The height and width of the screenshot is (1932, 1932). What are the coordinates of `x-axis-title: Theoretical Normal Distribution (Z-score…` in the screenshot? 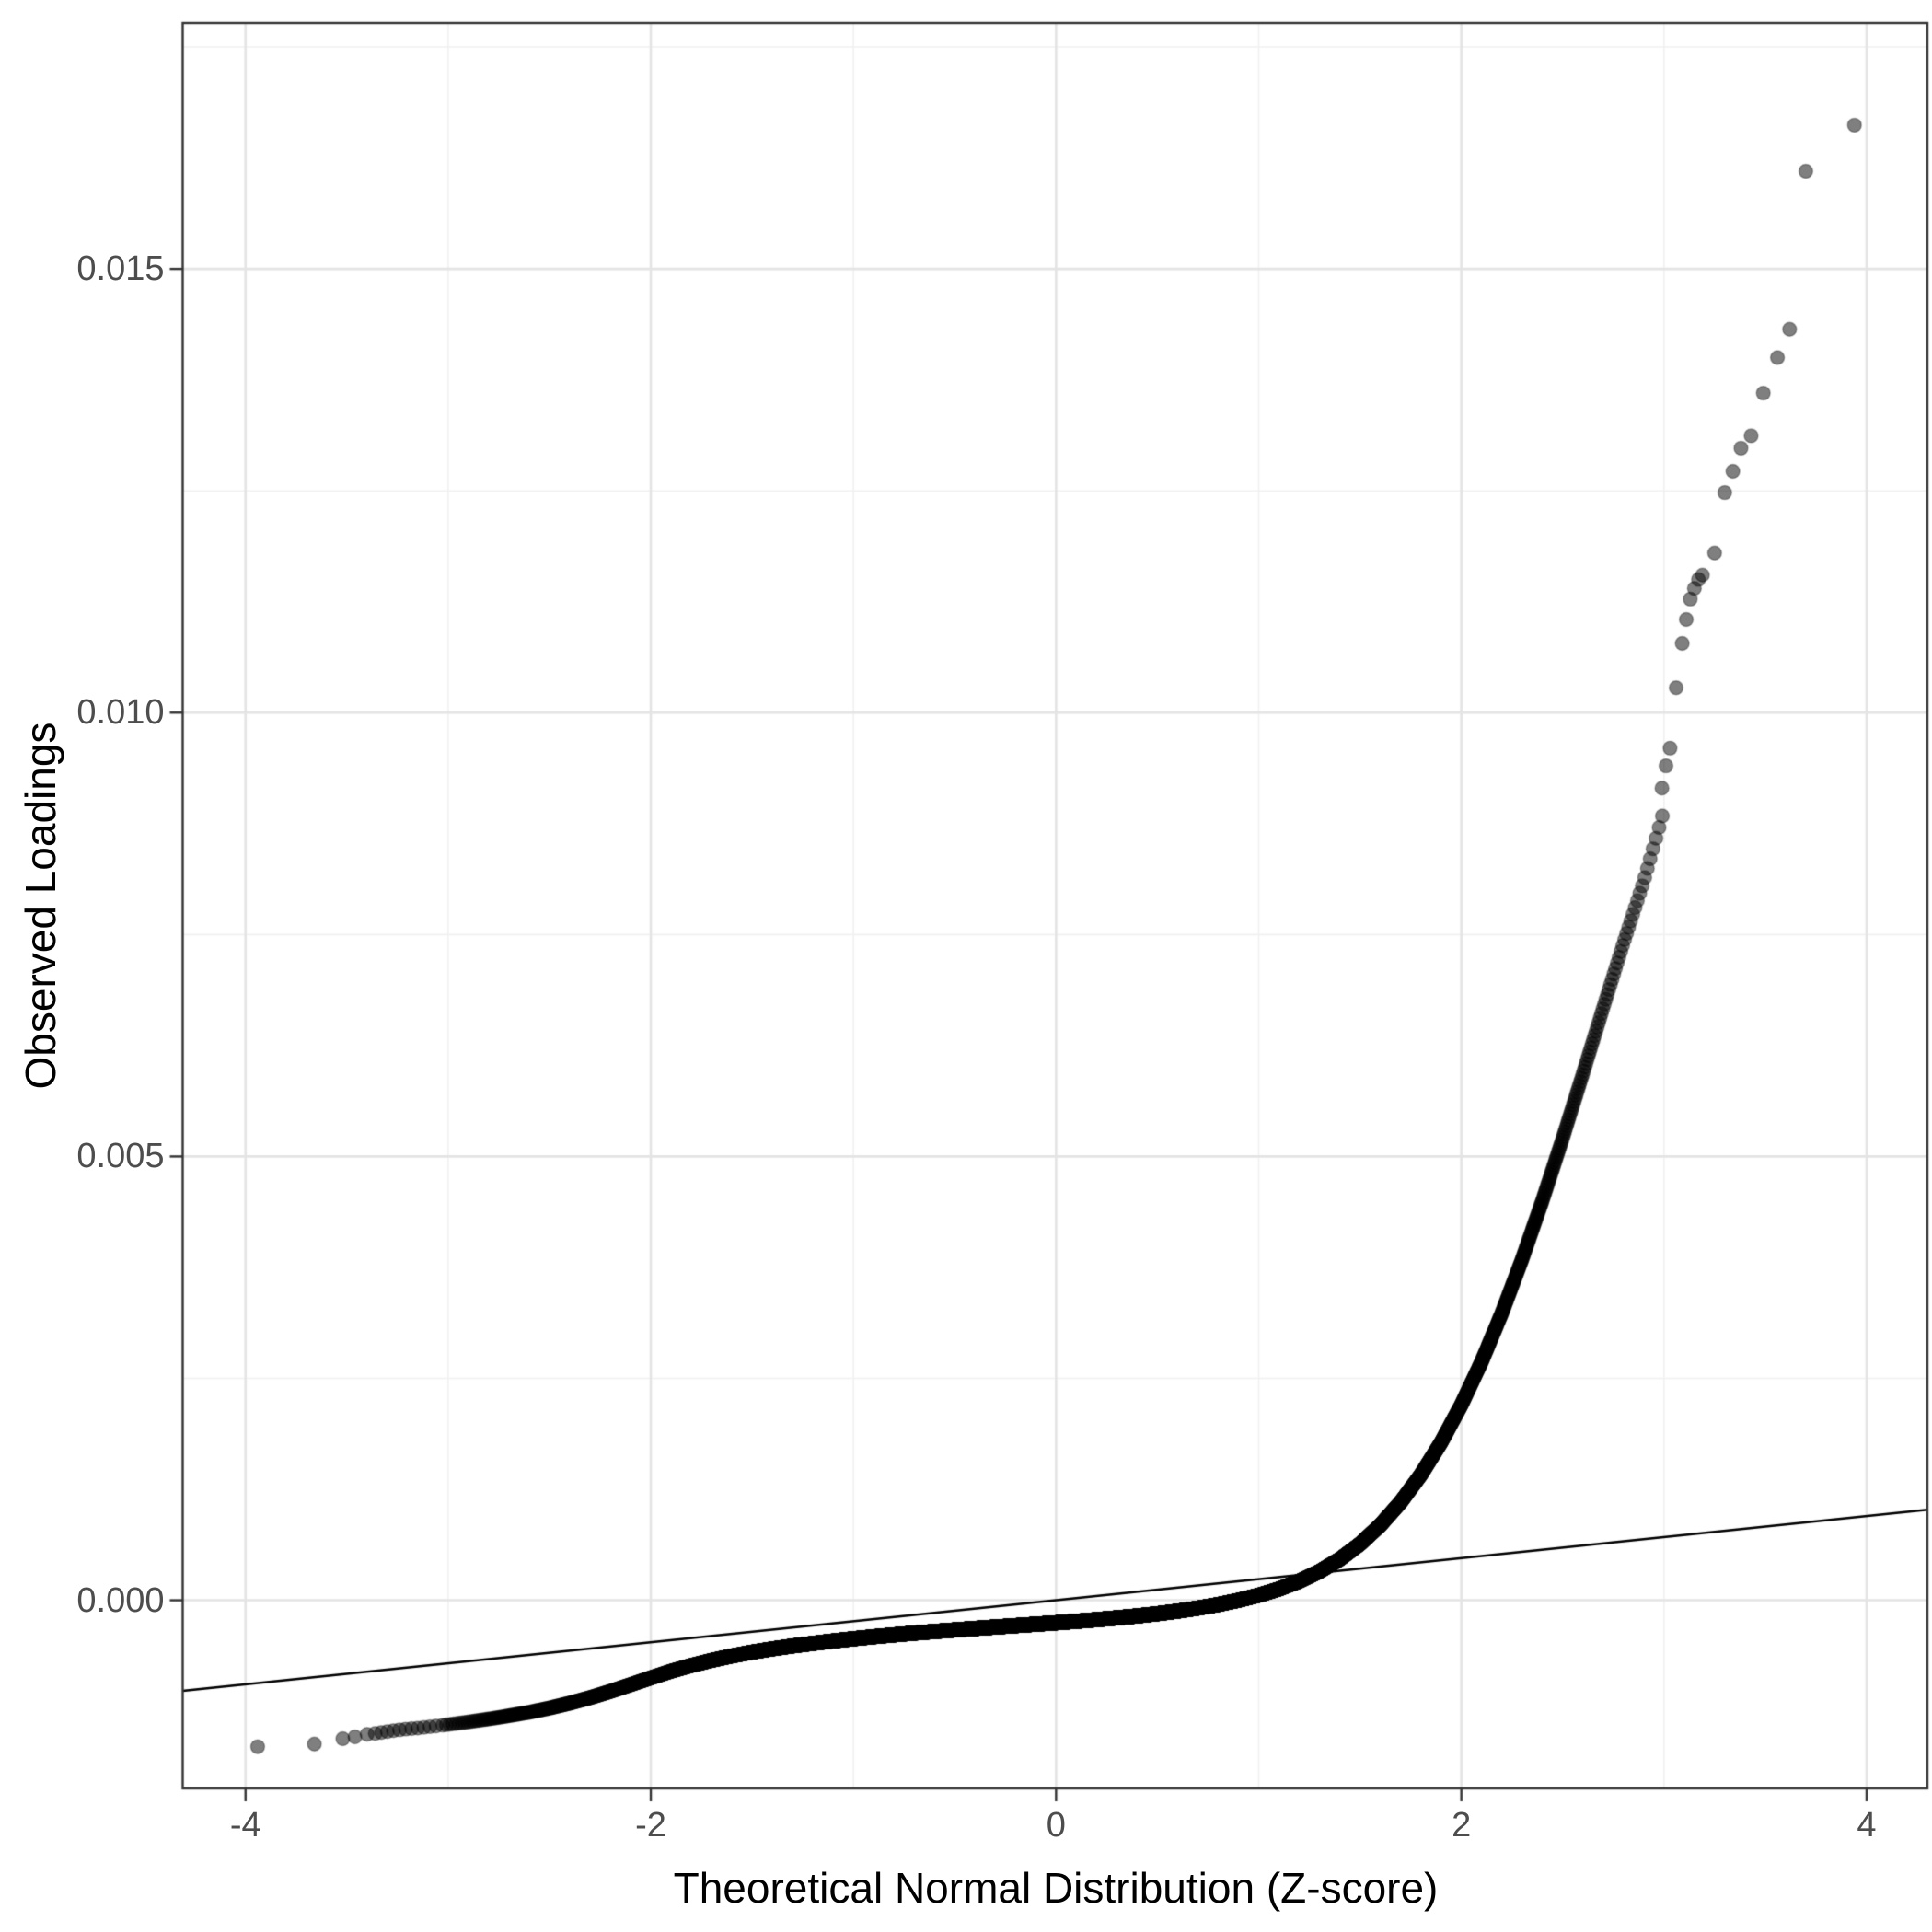 It's located at (1056, 1888).